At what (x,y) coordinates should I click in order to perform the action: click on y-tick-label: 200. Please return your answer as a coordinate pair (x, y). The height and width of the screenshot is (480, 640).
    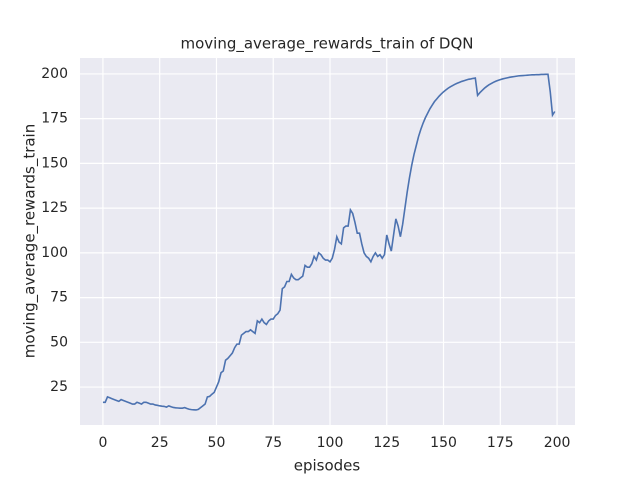
    Looking at the image, I should click on (54, 74).